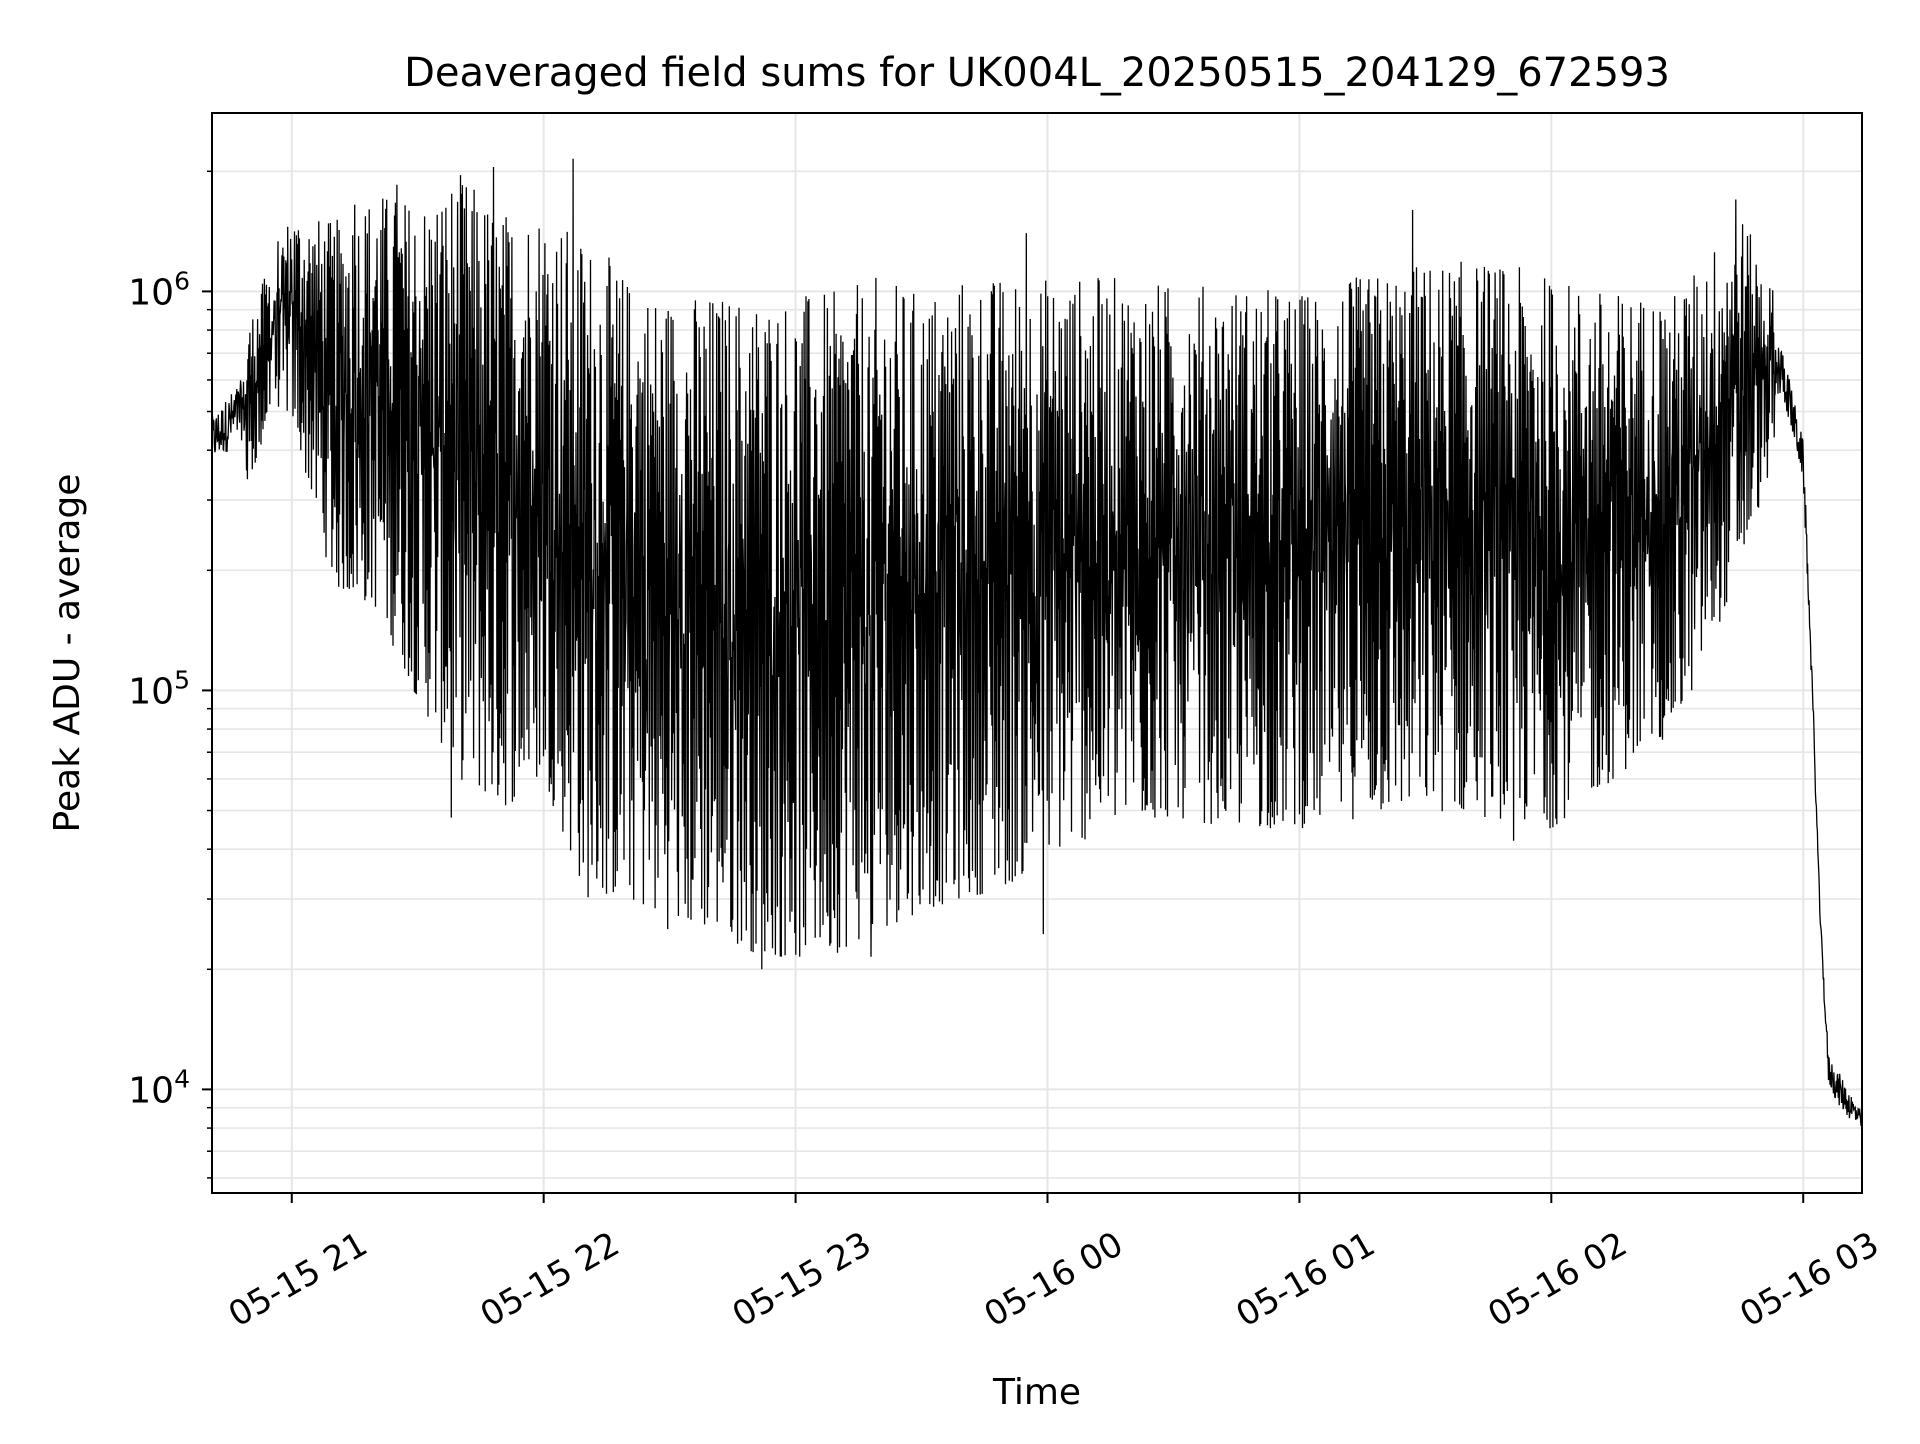  I want to click on x-axis-label: Time, so click(1036, 1392).